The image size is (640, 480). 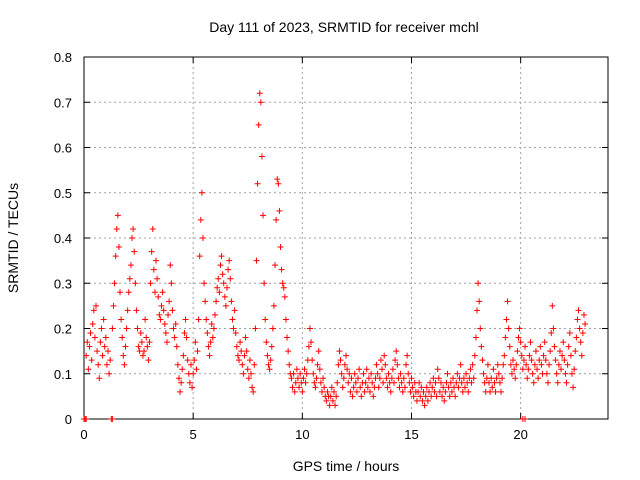 I want to click on y-tick-label: 0.7, so click(x=63, y=102).